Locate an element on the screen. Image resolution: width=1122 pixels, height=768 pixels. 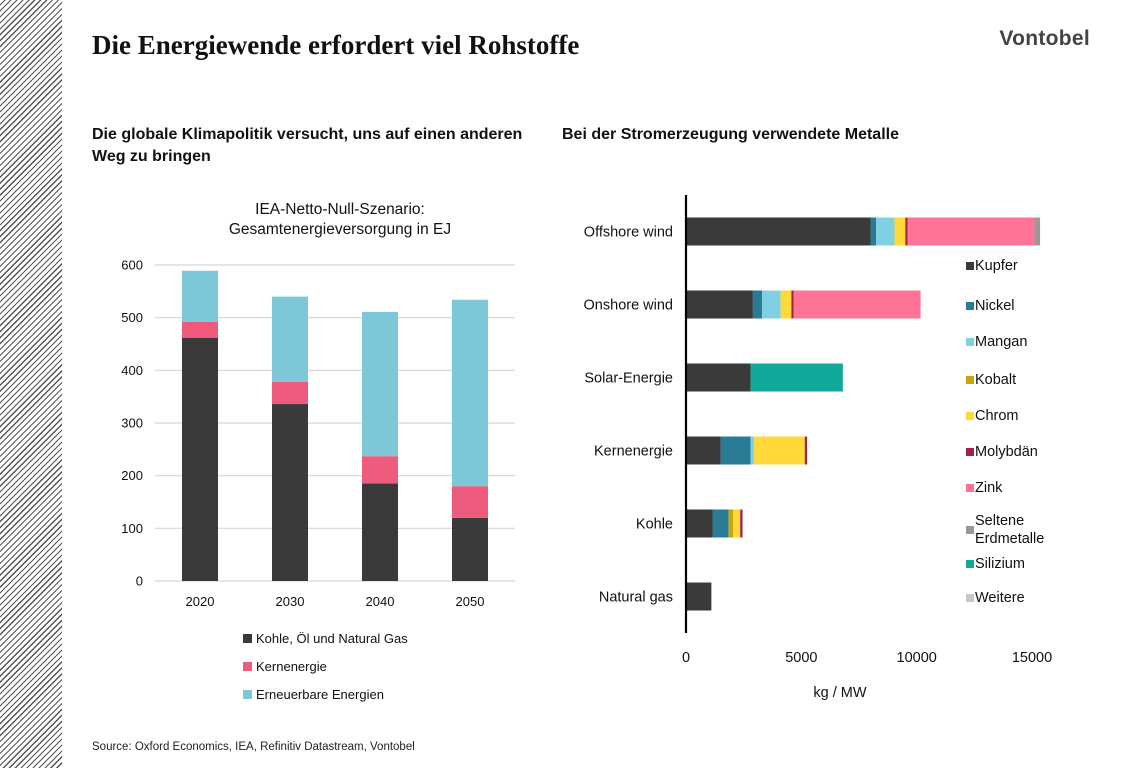
bar-silizium-solar-energie is located at coordinates (796, 377).